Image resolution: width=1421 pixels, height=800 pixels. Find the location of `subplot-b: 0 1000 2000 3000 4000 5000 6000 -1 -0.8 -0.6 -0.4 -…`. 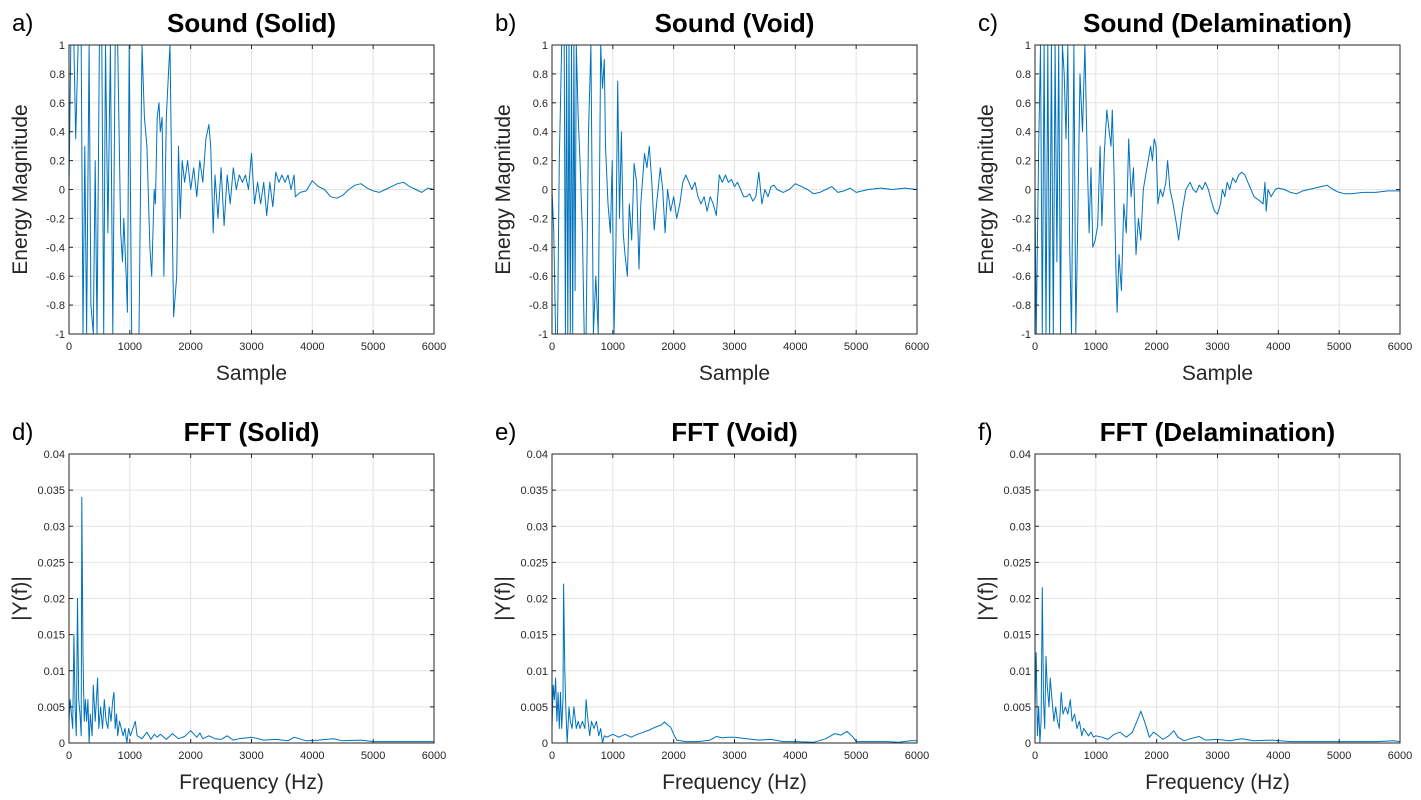

subplot-b: 0 1000 2000 3000 4000 5000 6000 -1 -0.8 -0.6 -0.4 -… is located at coordinates (710, 196).